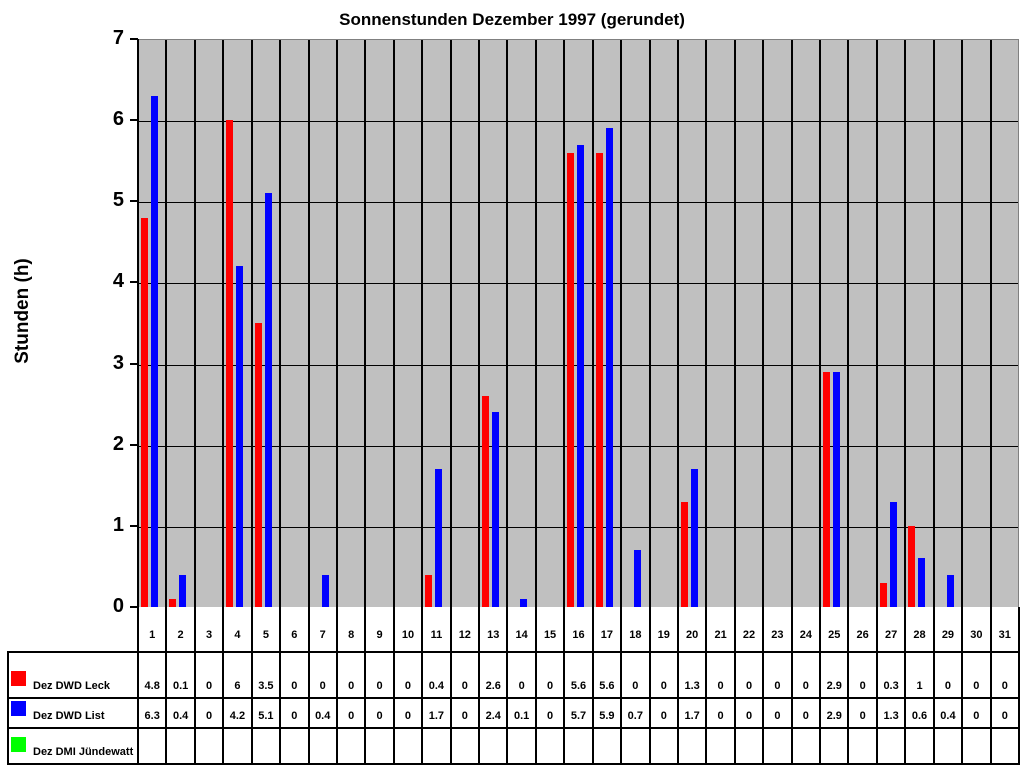 The image size is (1024, 768). Describe the element at coordinates (663, 635) in the screenshot. I see `table-header-day: 19` at that location.